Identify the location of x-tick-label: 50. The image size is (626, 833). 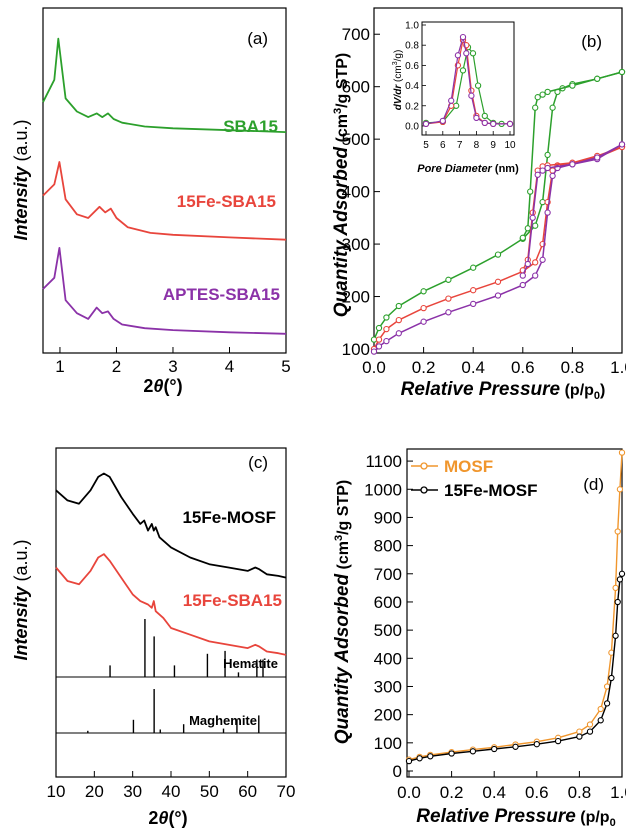
(209, 791).